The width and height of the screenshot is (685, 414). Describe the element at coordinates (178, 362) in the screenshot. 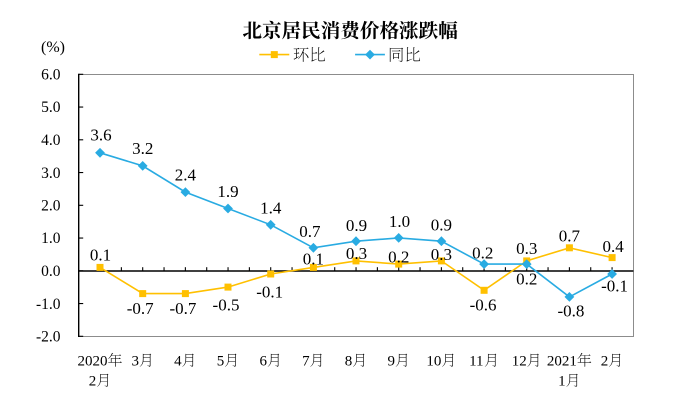

I see `svg-text: 4` at that location.